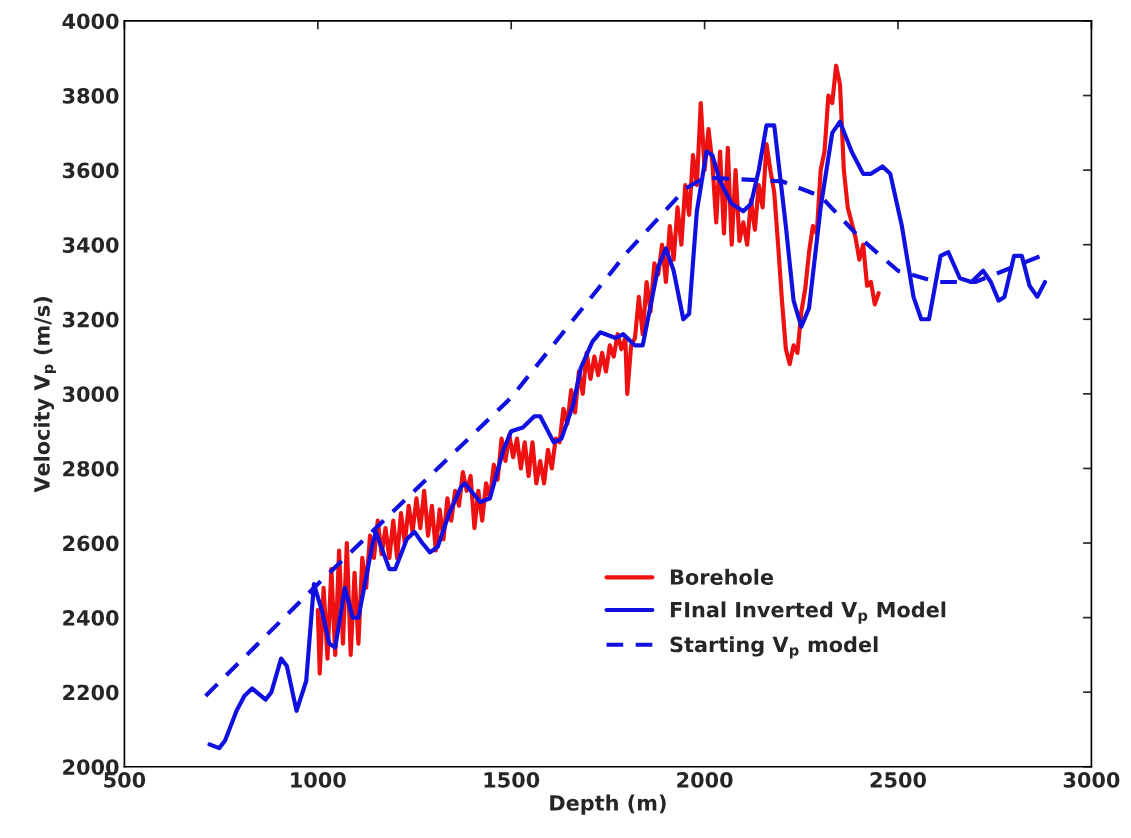  What do you see at coordinates (91, 468) in the screenshot?
I see `y-tick-label: 2800` at bounding box center [91, 468].